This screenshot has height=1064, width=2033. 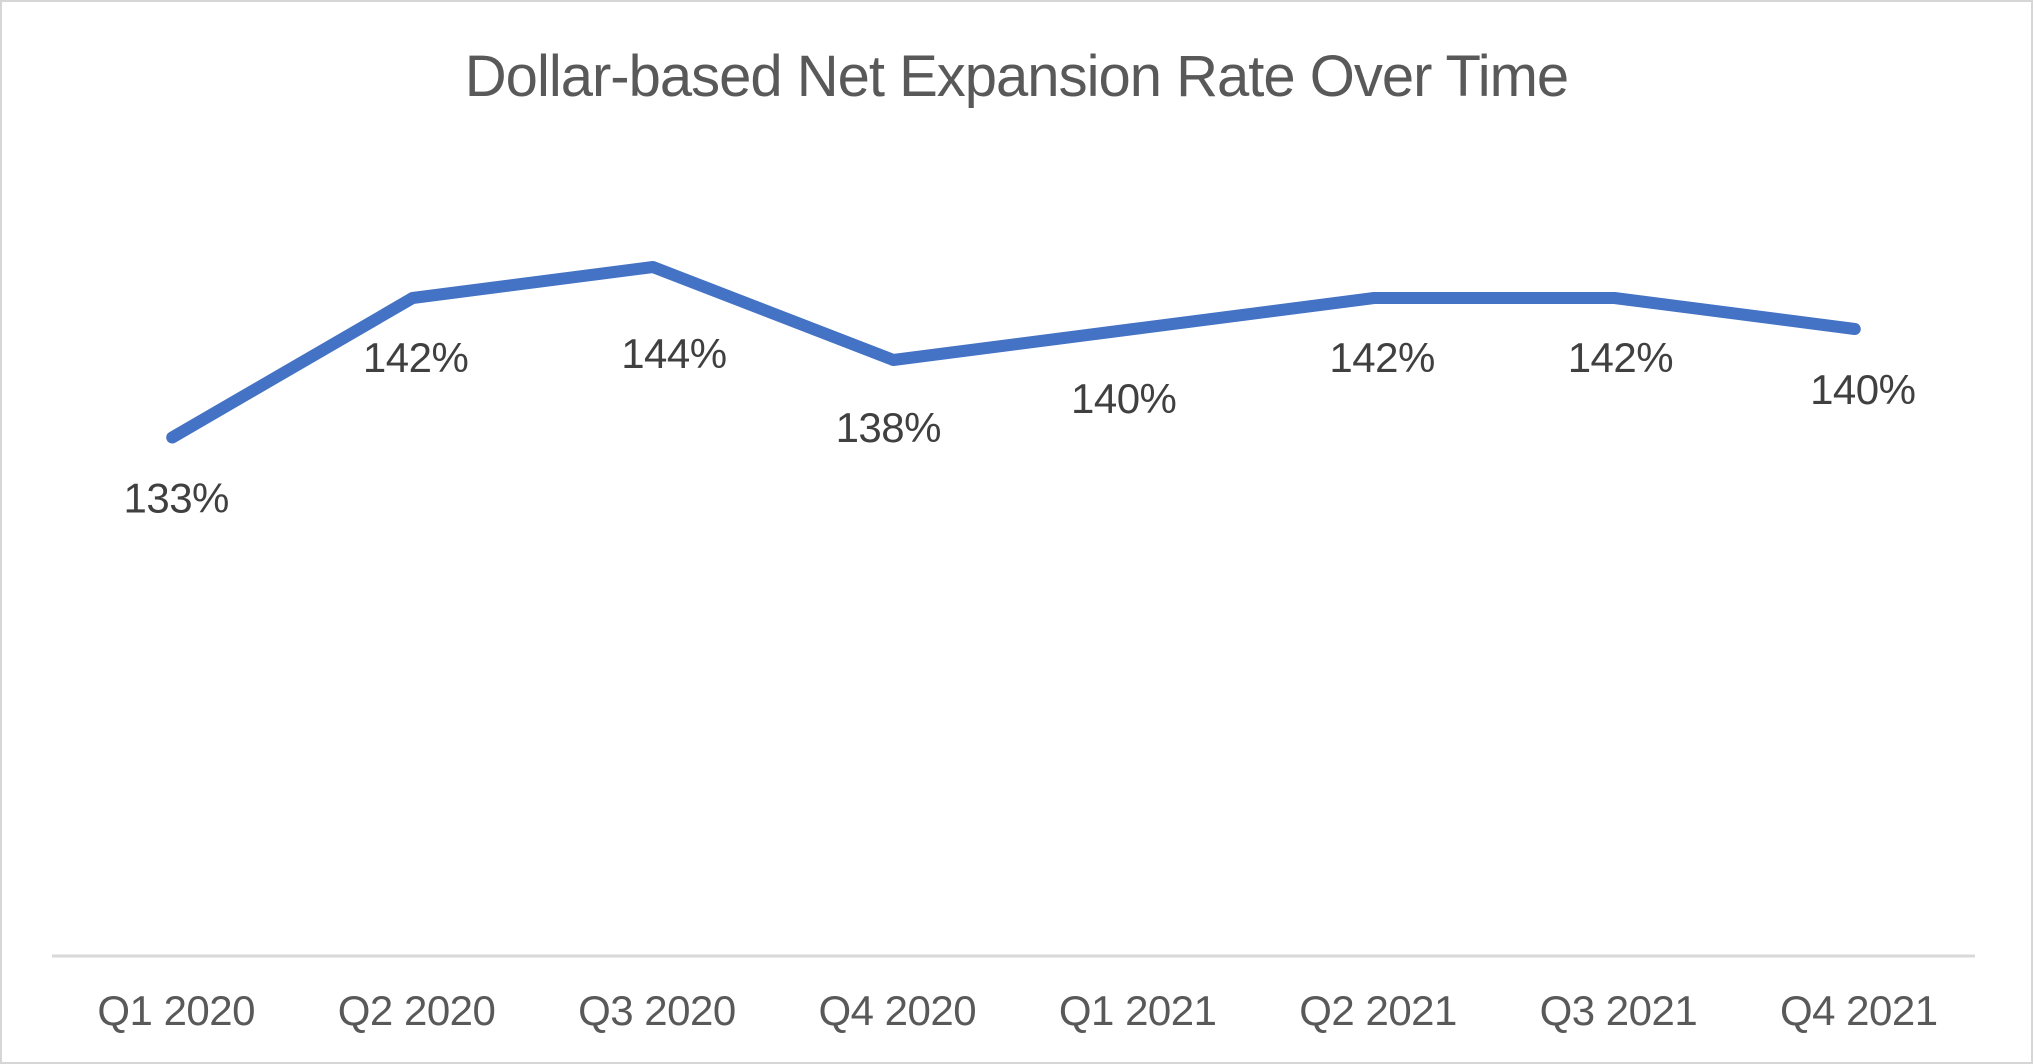 What do you see at coordinates (673, 353) in the screenshot?
I see `data-label: 144%` at bounding box center [673, 353].